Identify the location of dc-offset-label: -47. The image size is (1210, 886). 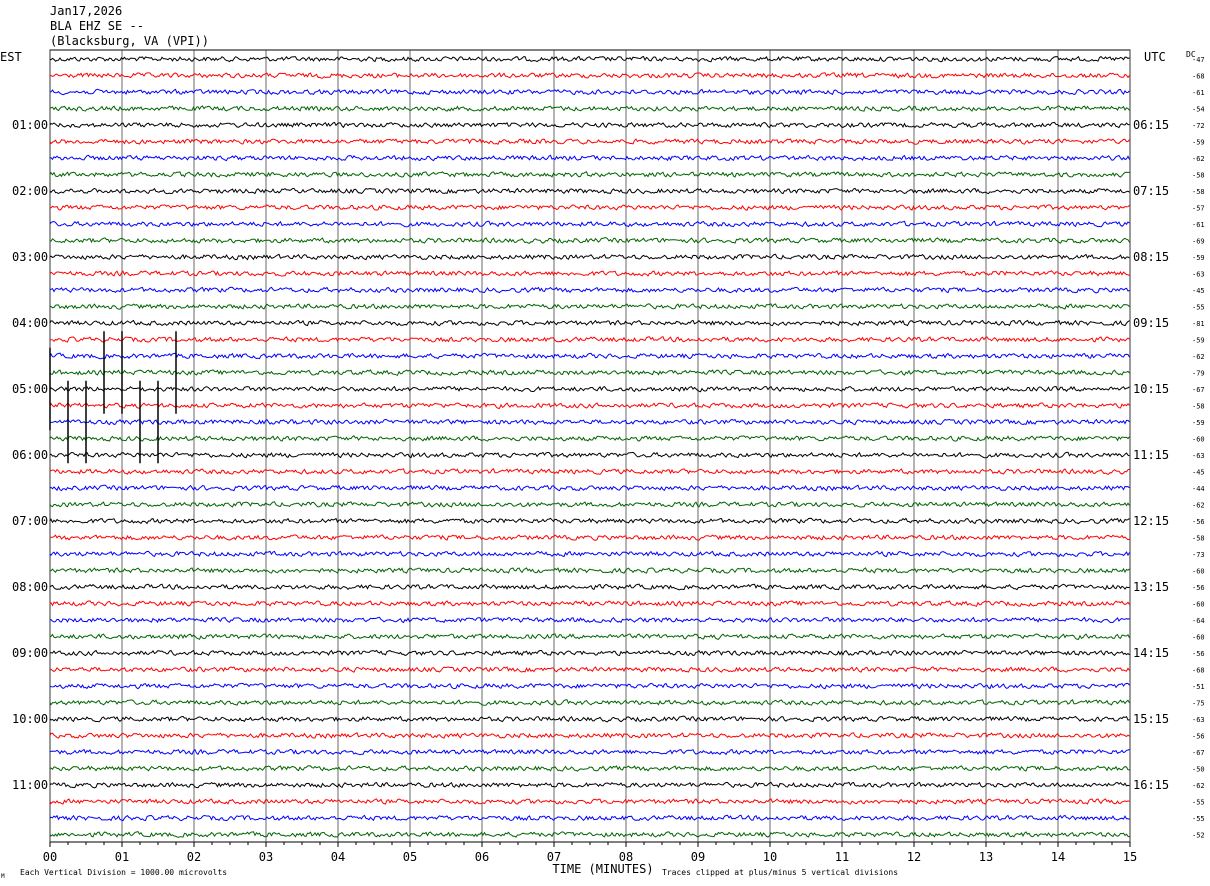
(1198, 60).